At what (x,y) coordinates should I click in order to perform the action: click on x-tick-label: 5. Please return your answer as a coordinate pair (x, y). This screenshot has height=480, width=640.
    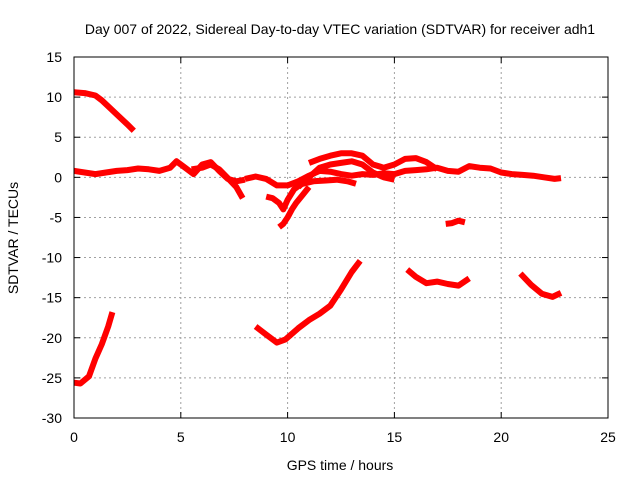
    Looking at the image, I should click on (181, 437).